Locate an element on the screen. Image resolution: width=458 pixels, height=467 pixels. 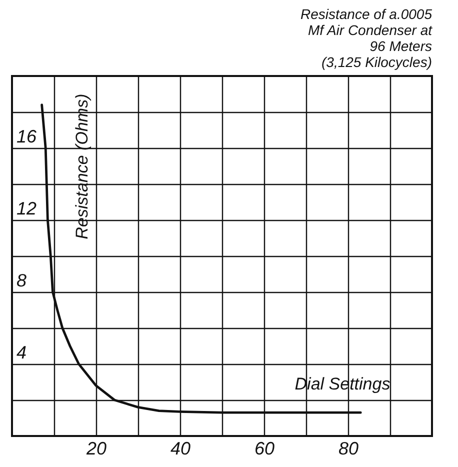
x-tick-label: 20 is located at coordinates (96, 448).